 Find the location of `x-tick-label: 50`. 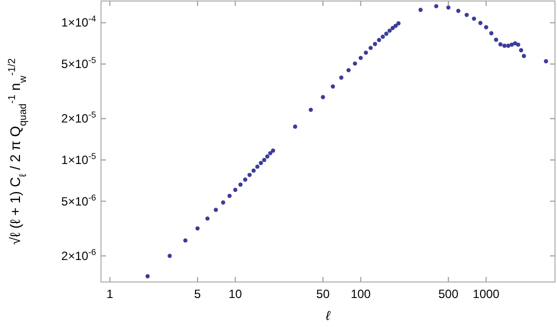

x-tick-label: 50 is located at coordinates (323, 294).